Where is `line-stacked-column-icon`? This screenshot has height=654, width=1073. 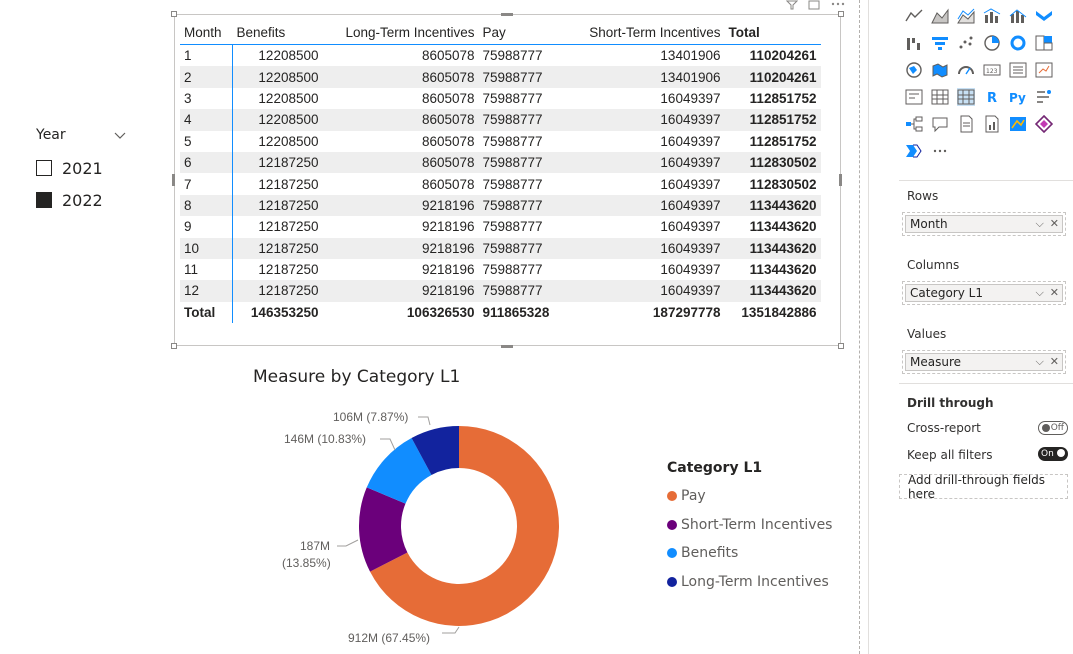
line-stacked-column-icon is located at coordinates (1018, 16).